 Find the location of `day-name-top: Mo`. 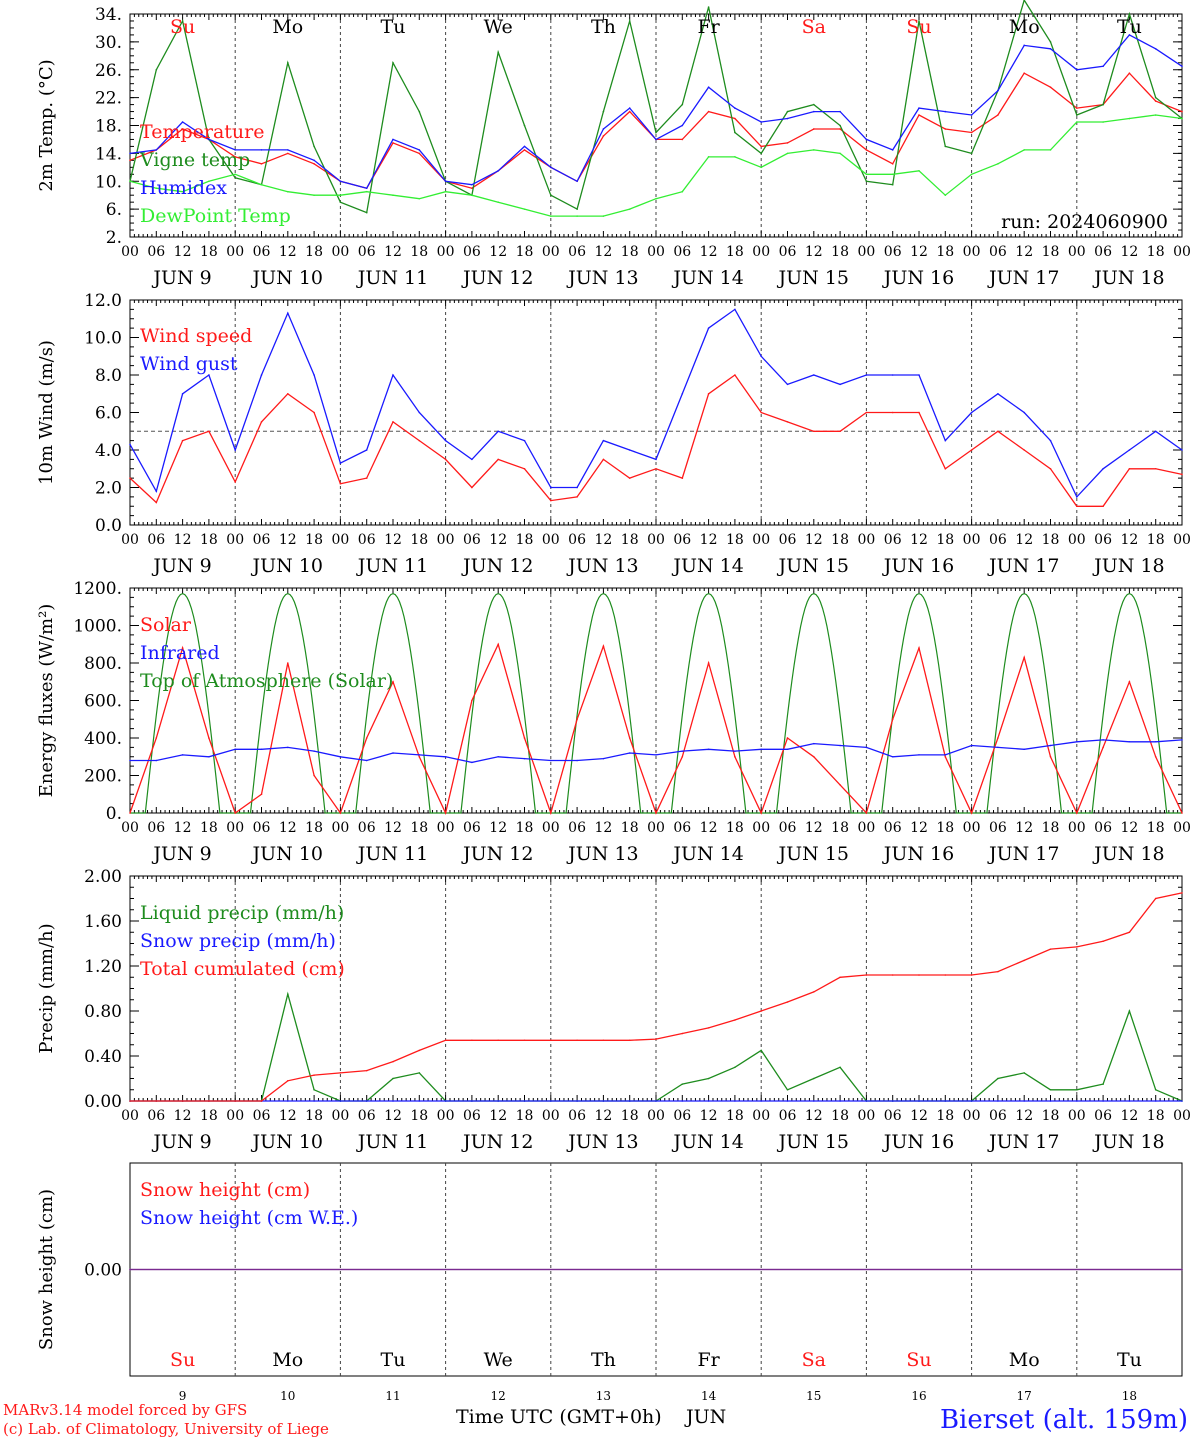

day-name-top: Mo is located at coordinates (1024, 27).